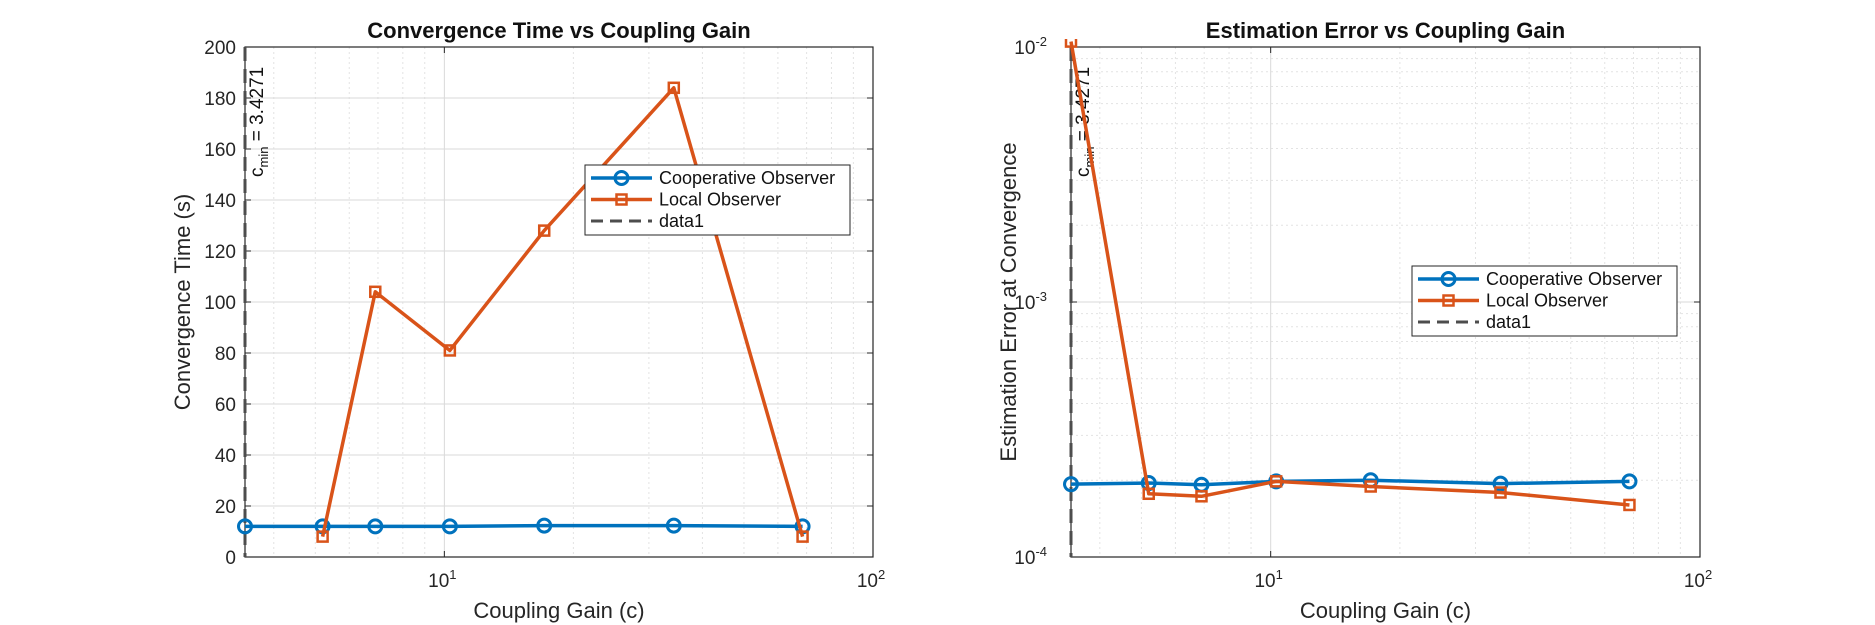 This screenshot has height=625, width=1875. What do you see at coordinates (1041, 551) in the screenshot?
I see `y-tick-exponent: -4` at bounding box center [1041, 551].